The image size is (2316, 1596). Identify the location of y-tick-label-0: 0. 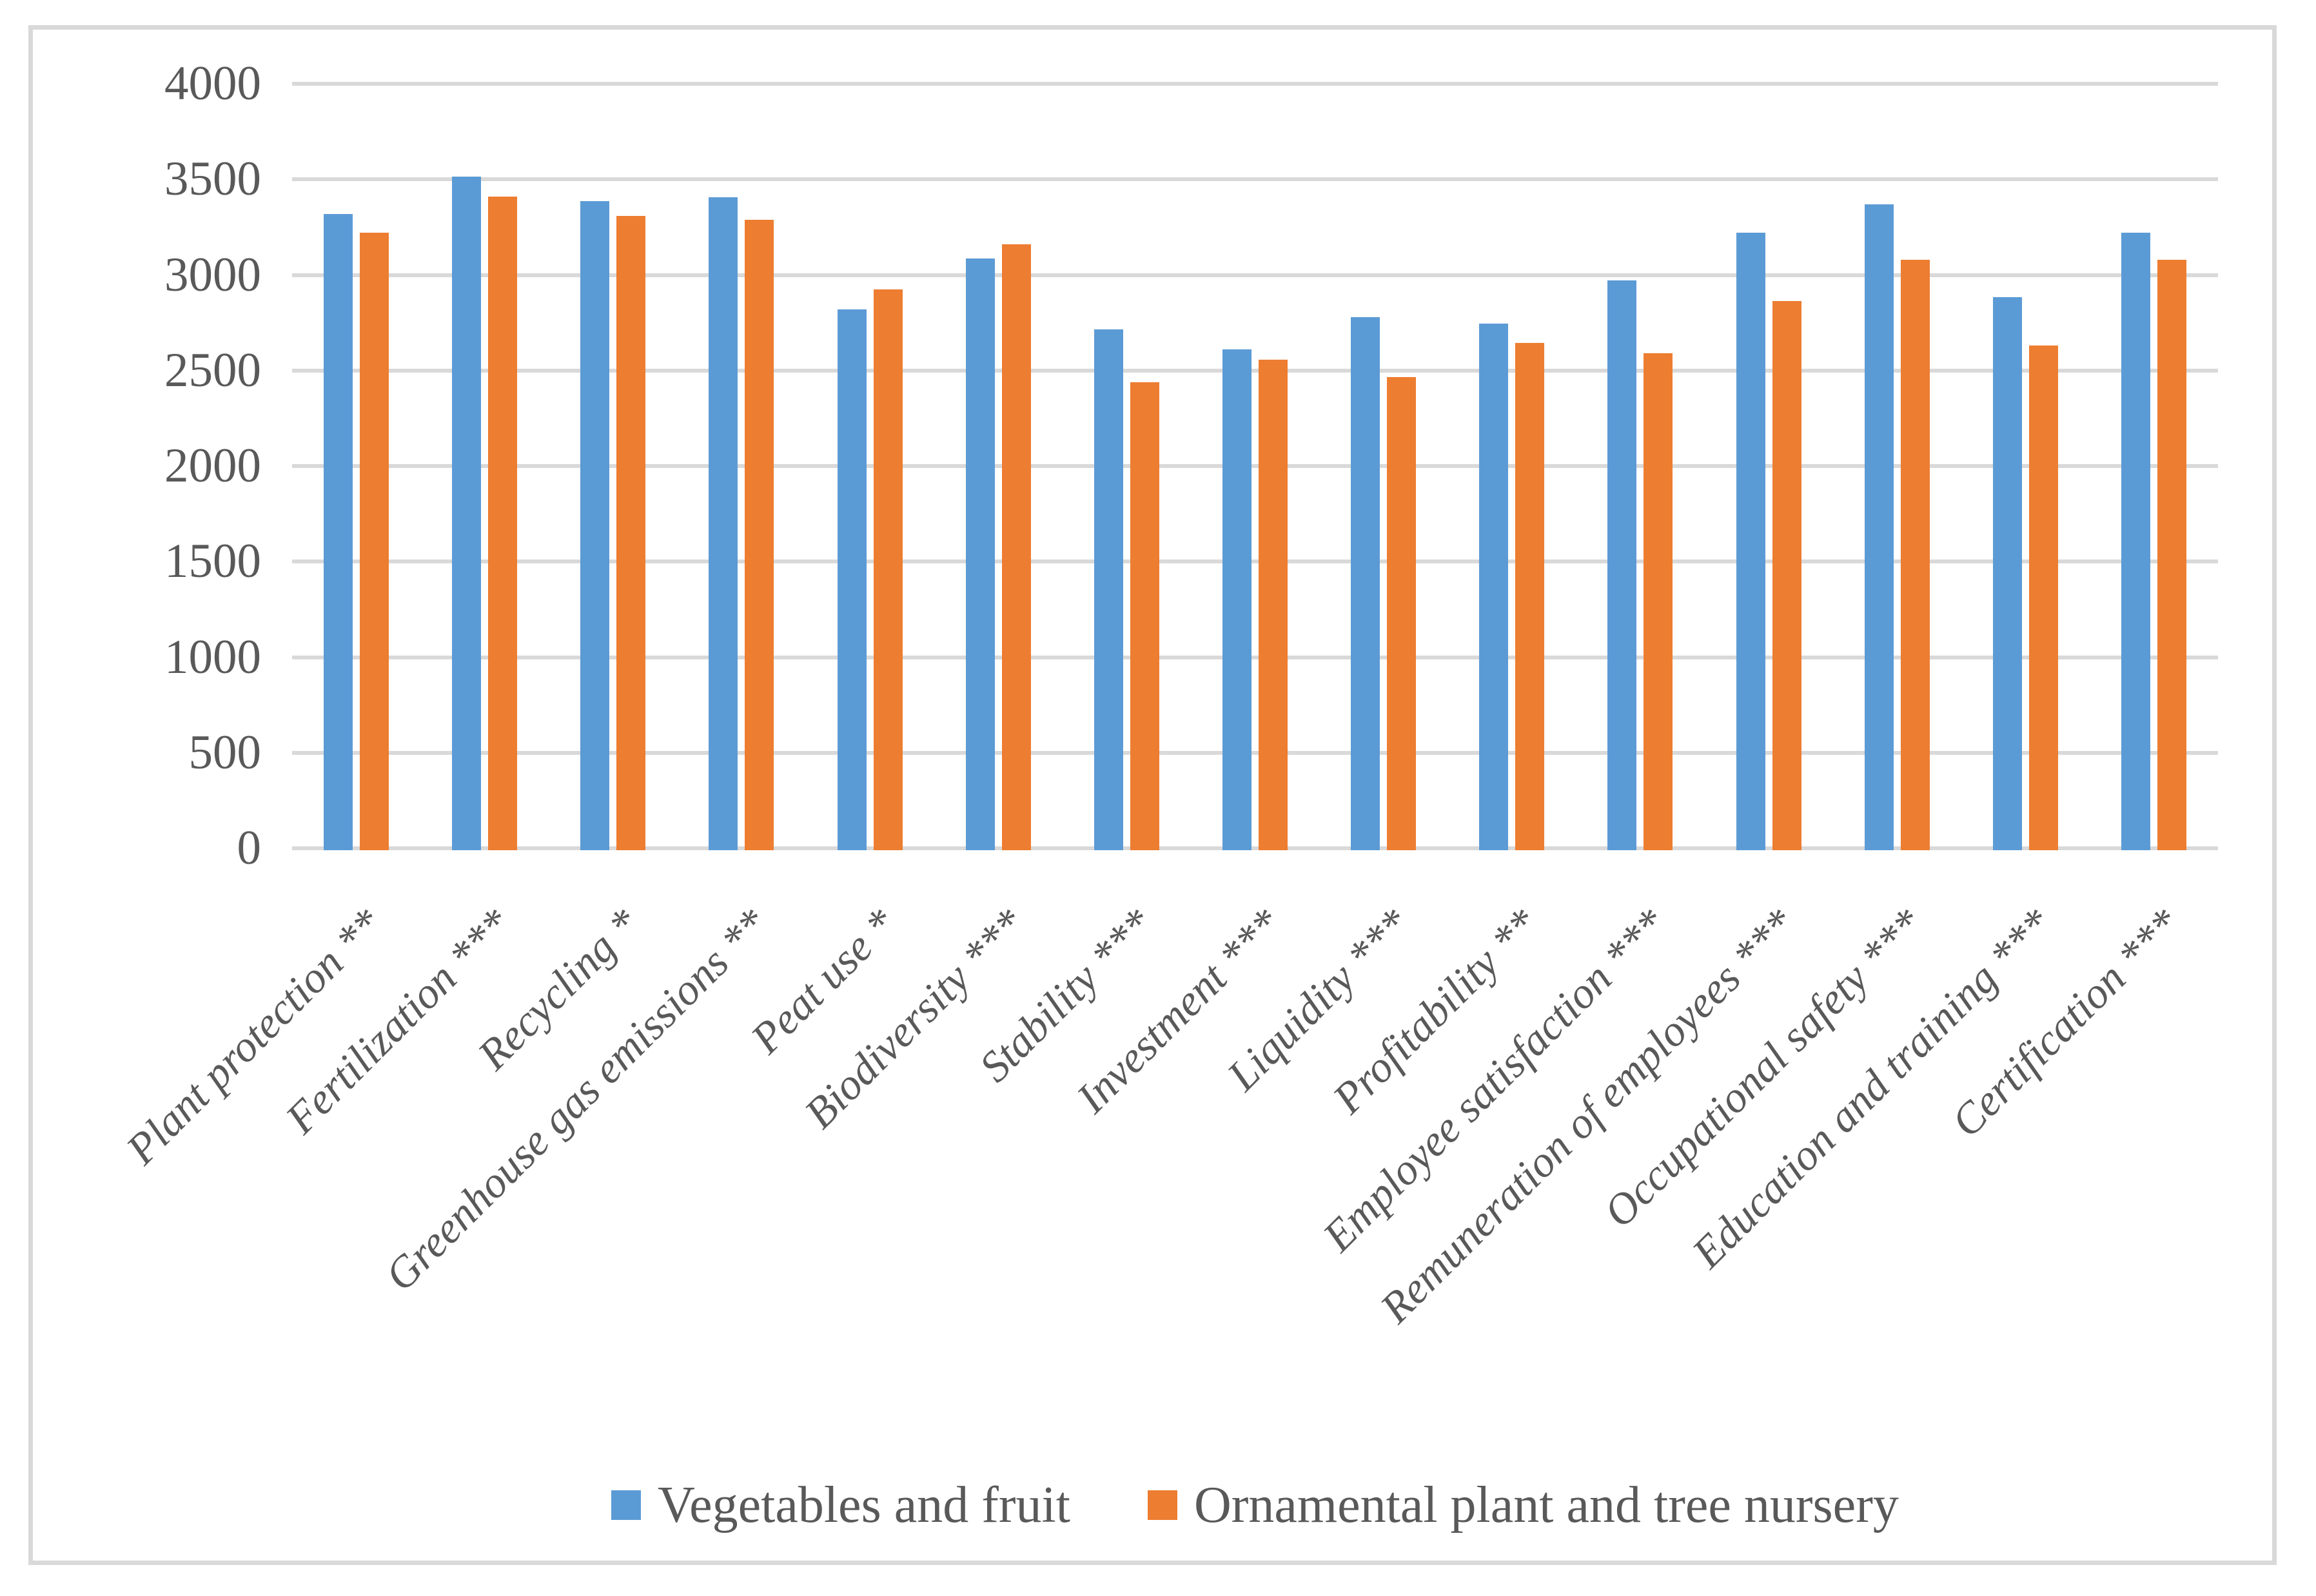
(249, 848).